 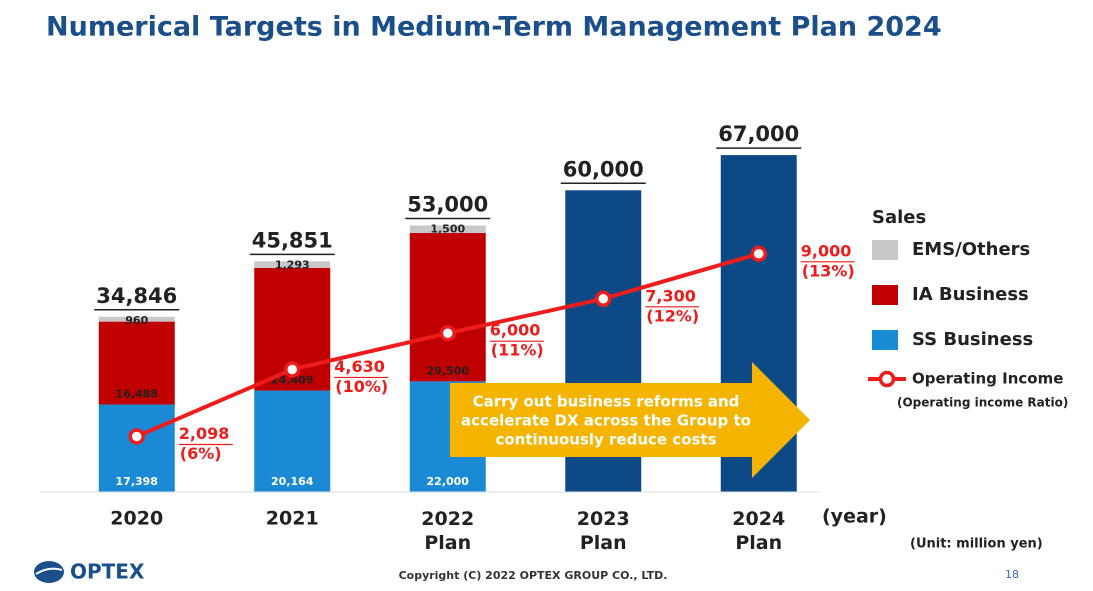 What do you see at coordinates (136, 296) in the screenshot?
I see `total-label: 34,846` at bounding box center [136, 296].